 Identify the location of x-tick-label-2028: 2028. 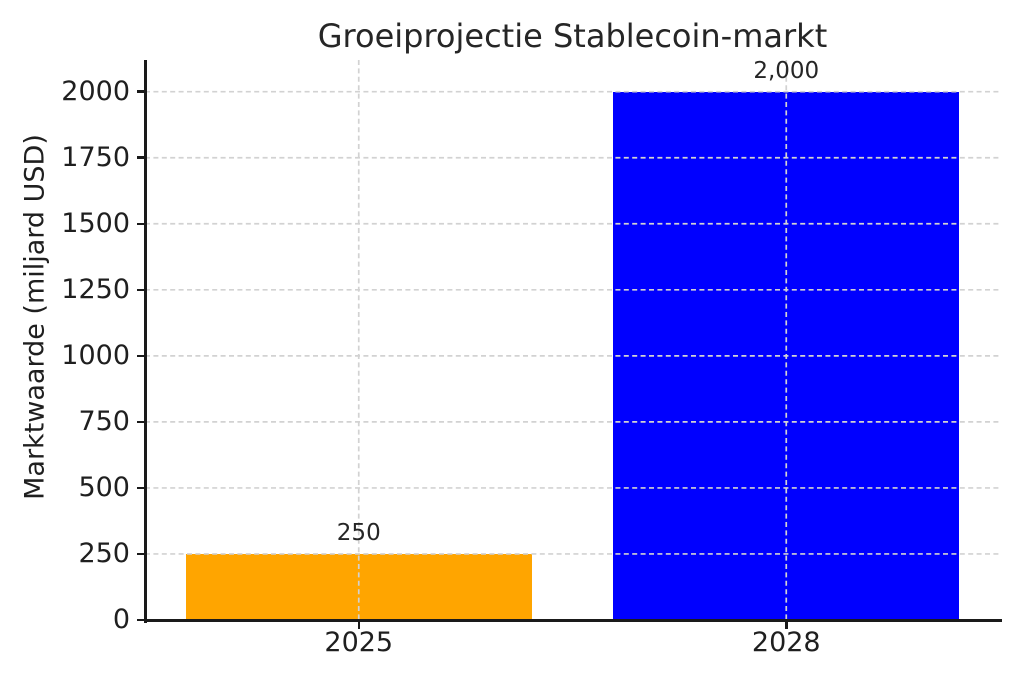
(786, 642).